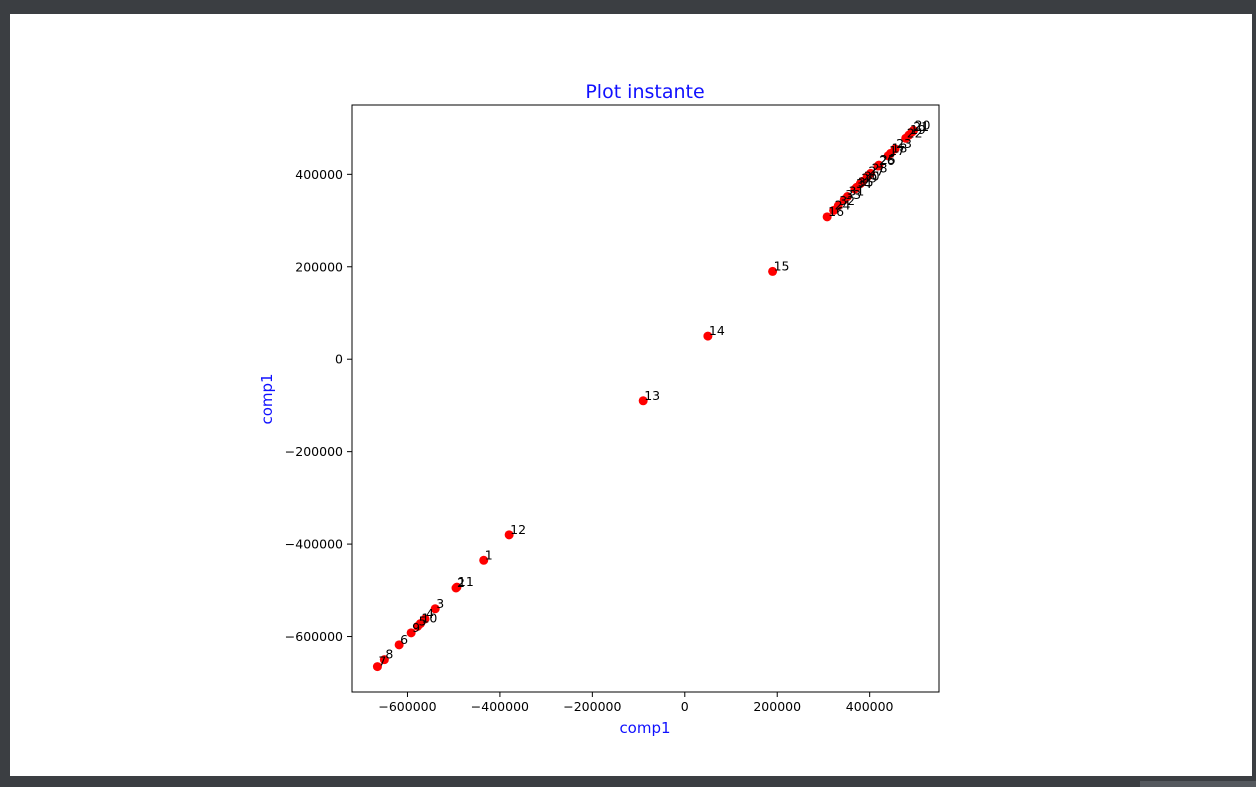 This screenshot has width=1256, height=787. I want to click on y-tick-label: −400000, so click(314, 544).